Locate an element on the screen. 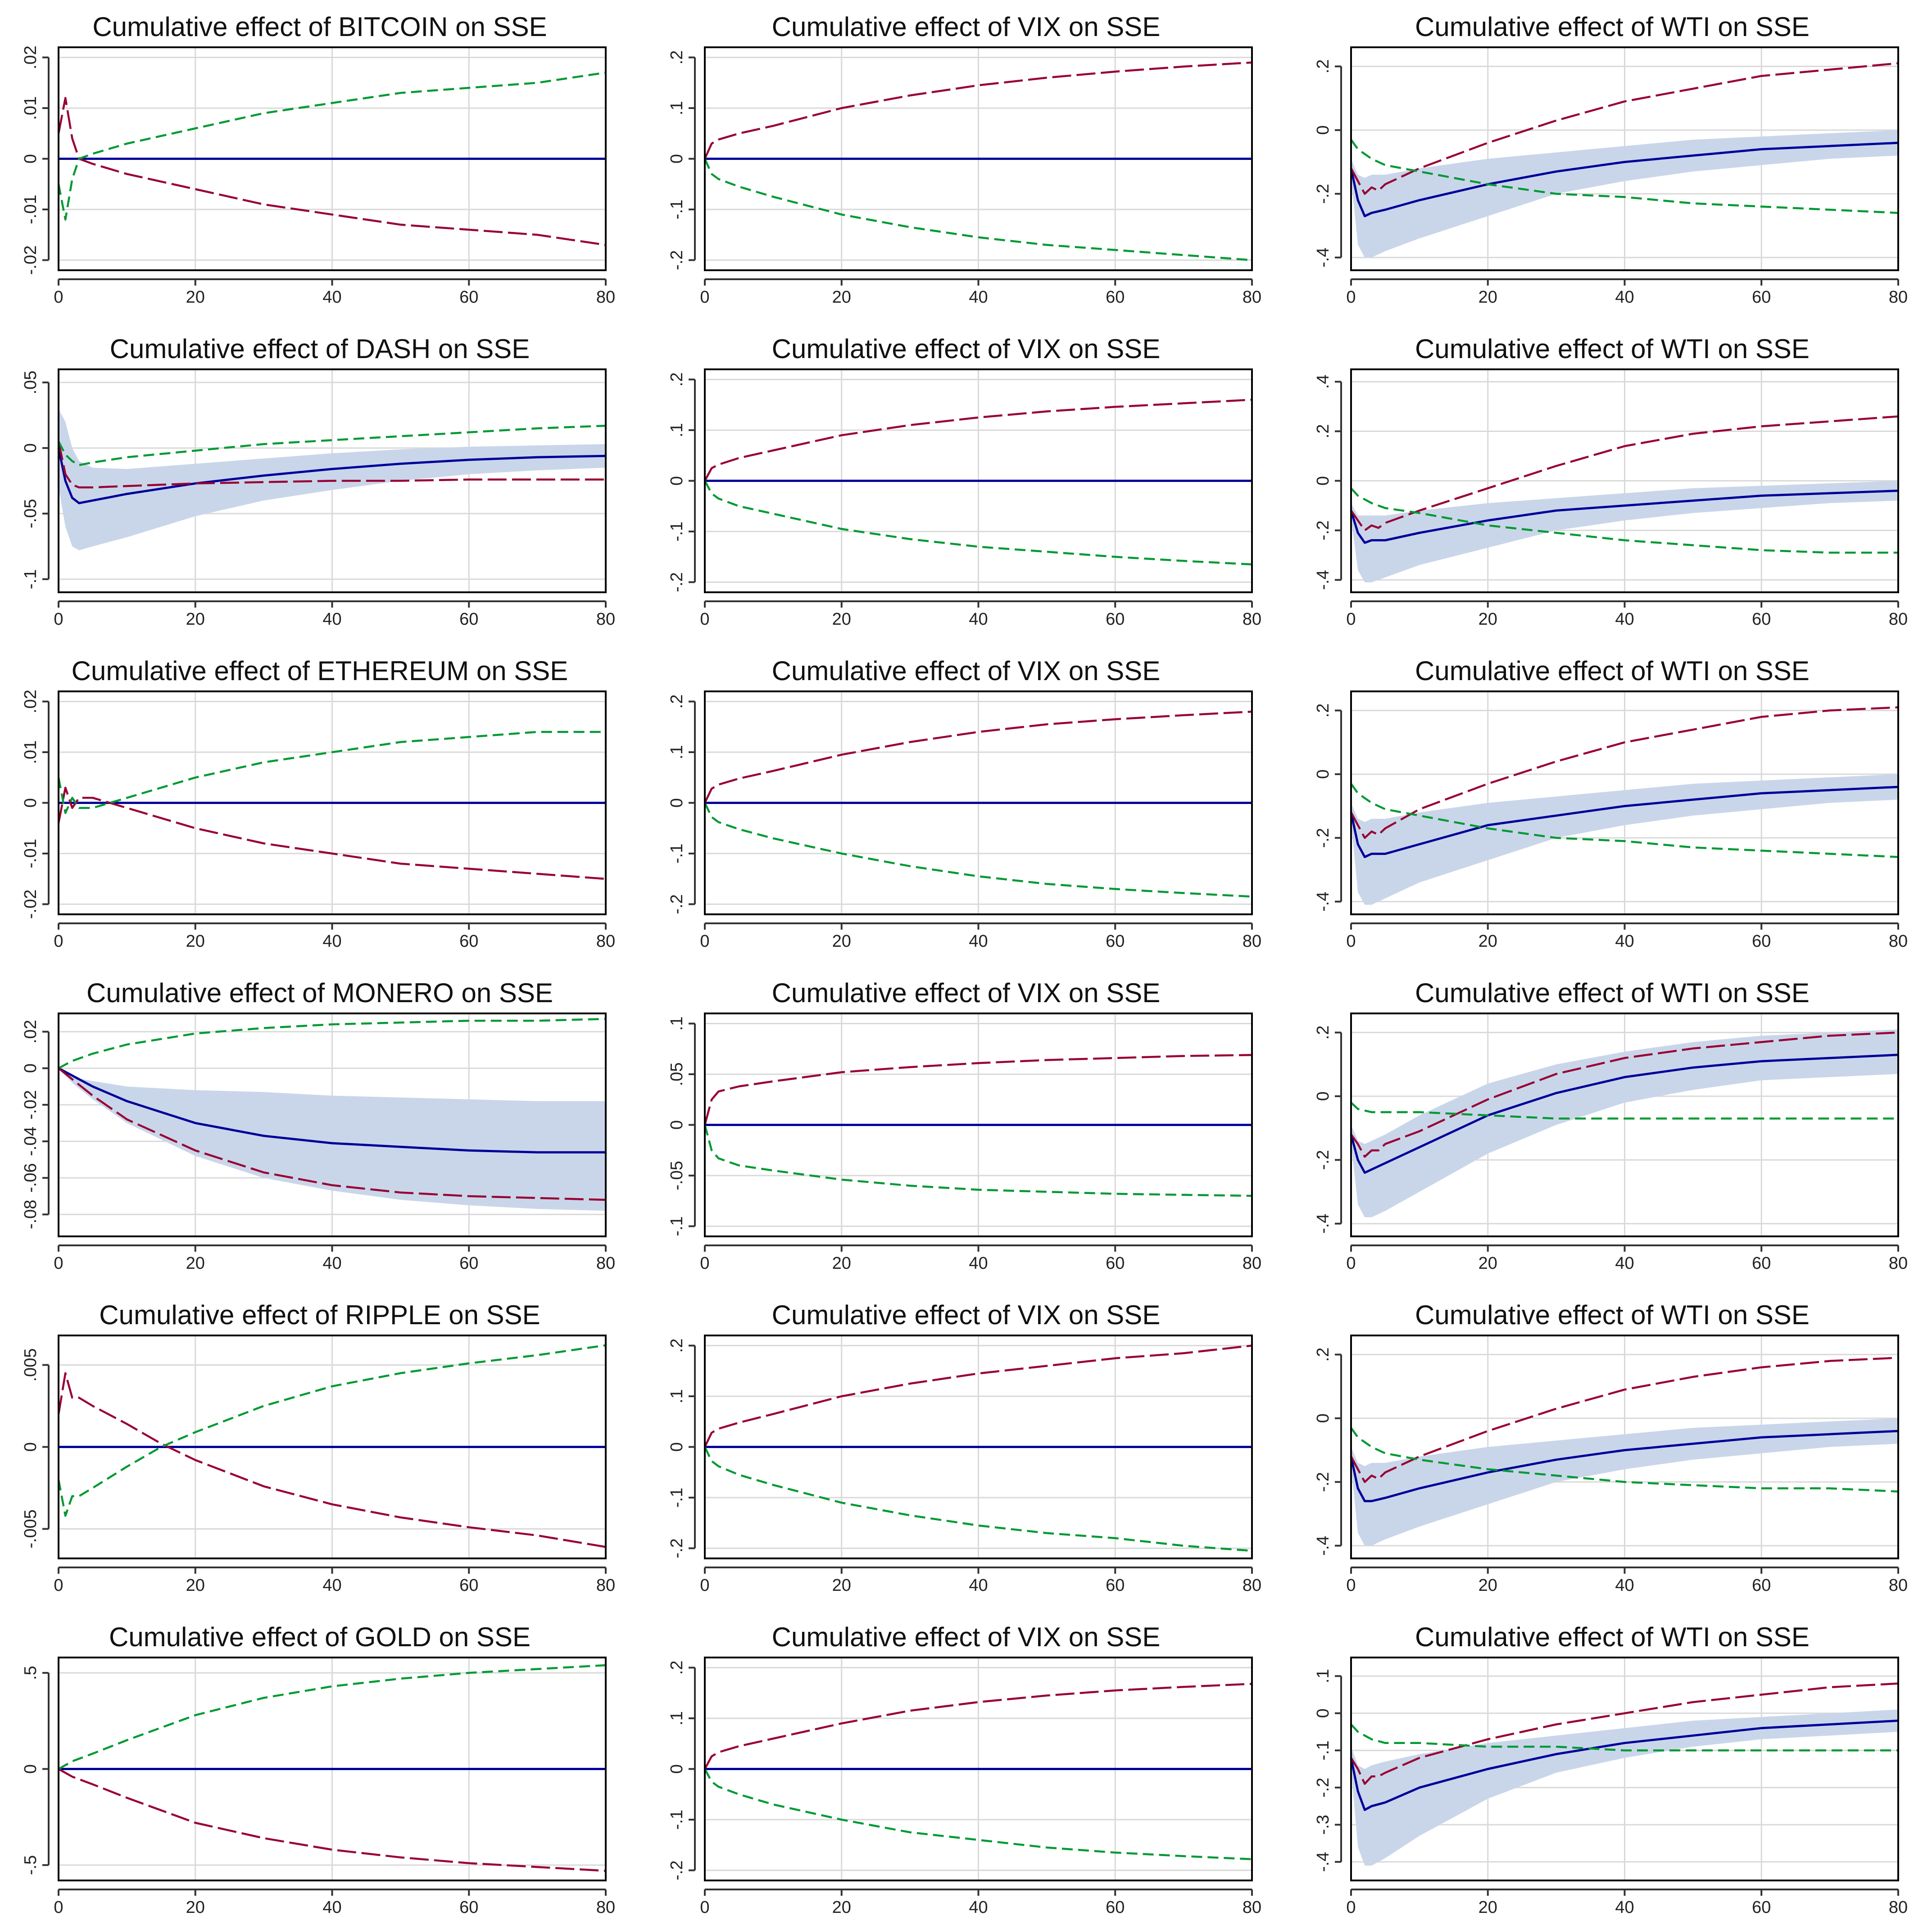 The image size is (1932, 1930). y-tick-label: .2 is located at coordinates (1323, 1355).